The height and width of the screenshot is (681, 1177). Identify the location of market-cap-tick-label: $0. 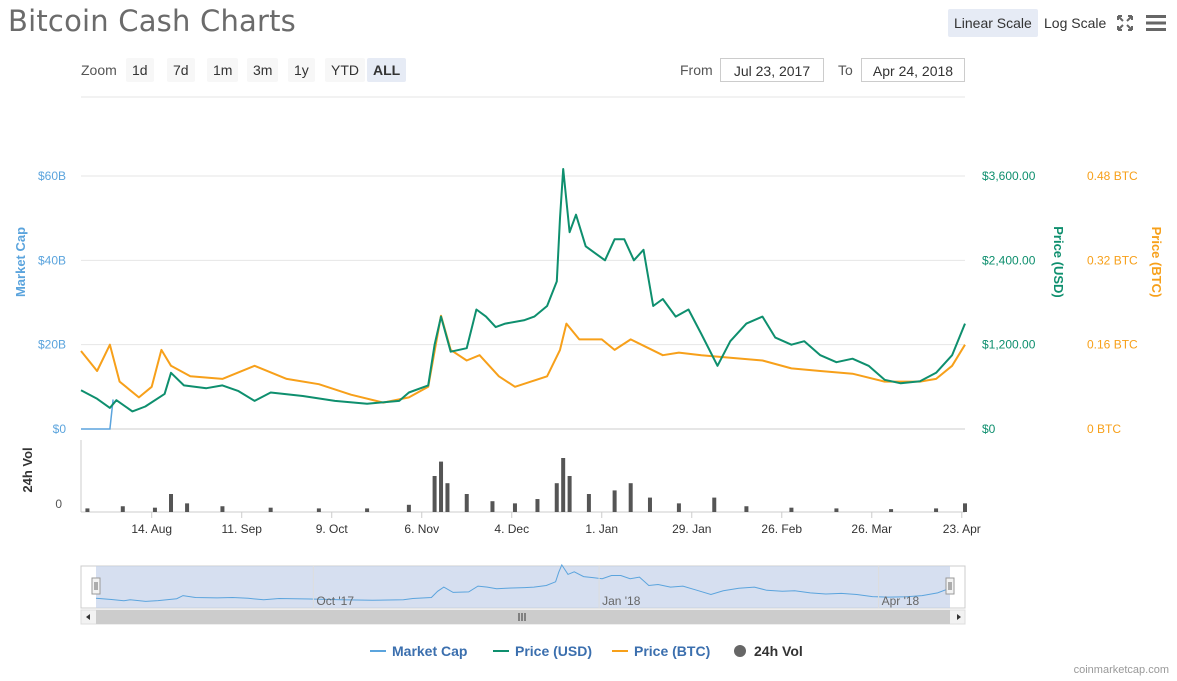
(60, 429).